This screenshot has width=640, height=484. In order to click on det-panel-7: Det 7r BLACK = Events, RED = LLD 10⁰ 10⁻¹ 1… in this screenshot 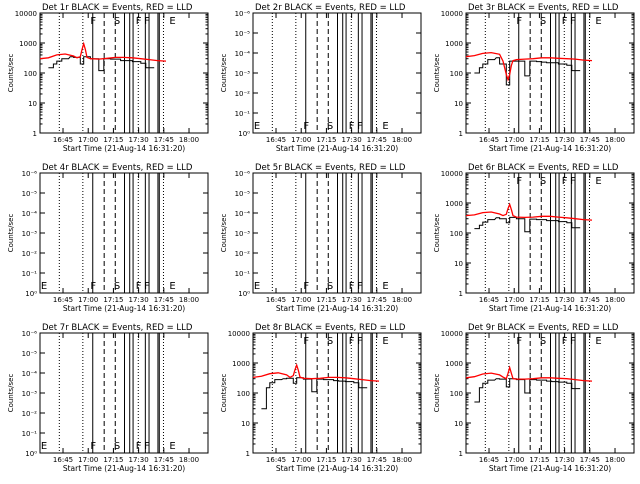, I will do `click(108, 398)`.